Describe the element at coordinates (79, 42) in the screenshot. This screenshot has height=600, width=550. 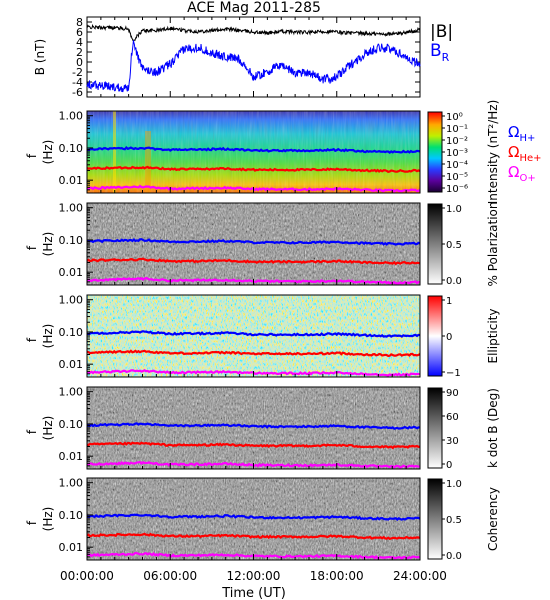
I see `y-tick-label: 4` at that location.